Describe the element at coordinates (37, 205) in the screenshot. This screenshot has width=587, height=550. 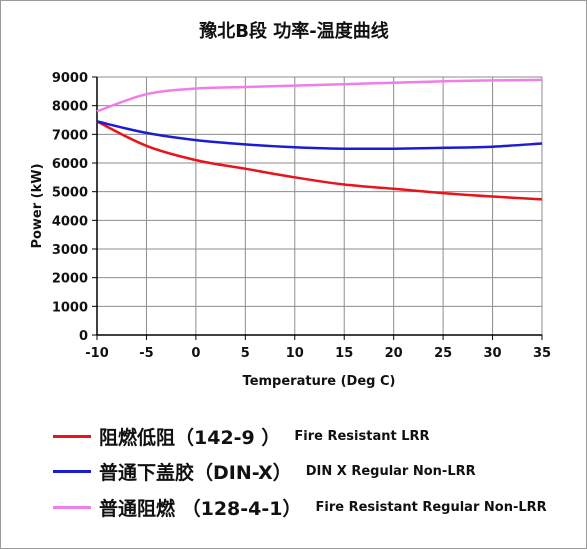
I see `y-axis-label: Power (kW)` at that location.